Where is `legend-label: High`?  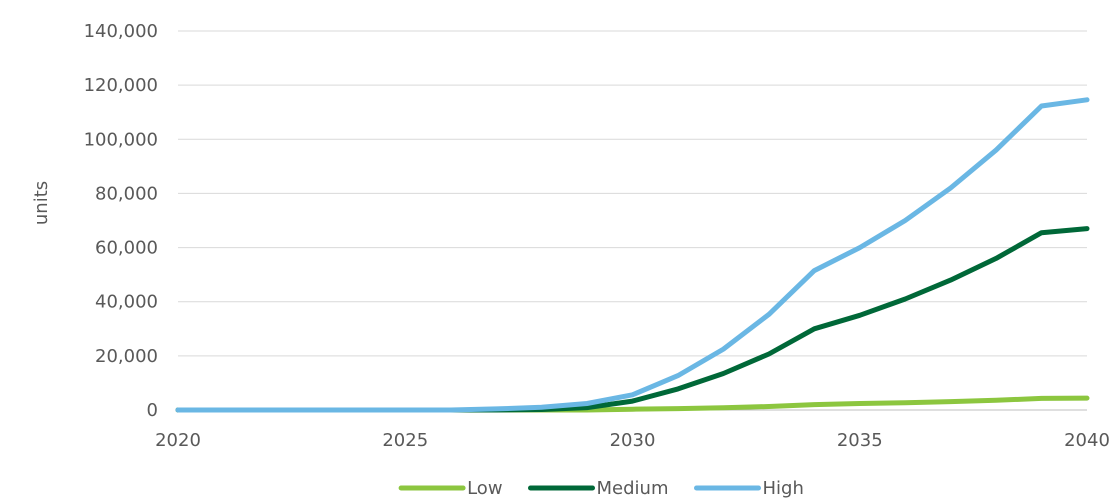
legend-label: High is located at coordinates (783, 488).